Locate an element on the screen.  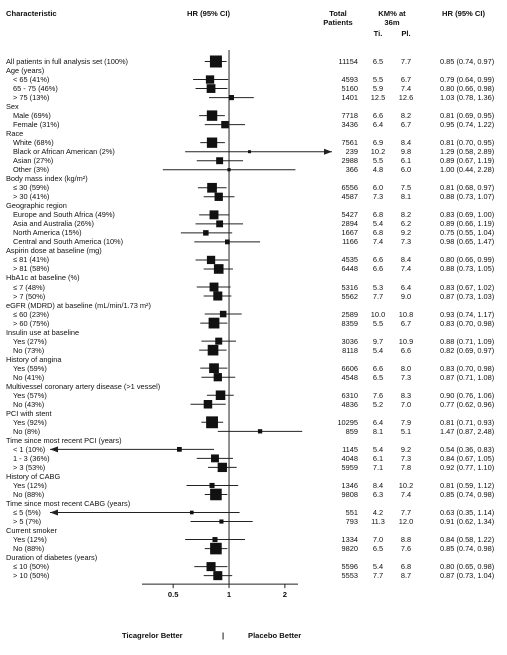
ci-arrow-left is located at coordinates (54, 512).